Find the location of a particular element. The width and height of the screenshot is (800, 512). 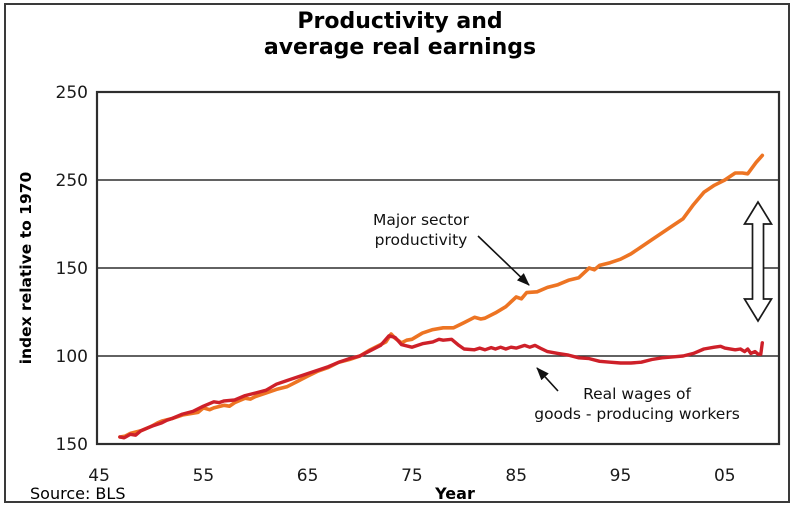

annotation-wages: Real wages of goods - producing workers is located at coordinates (637, 404).